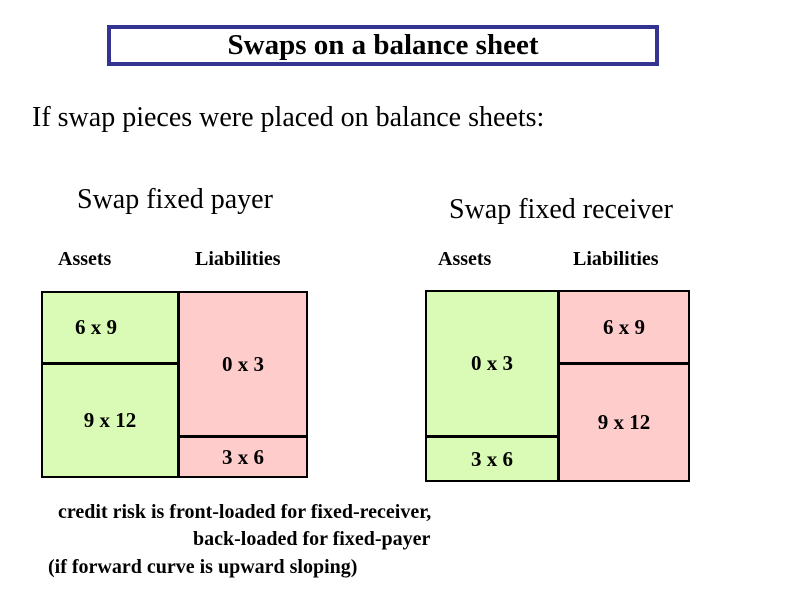 The height and width of the screenshot is (612, 792). What do you see at coordinates (465, 259) in the screenshot?
I see `receiver-assets-label: Assets` at bounding box center [465, 259].